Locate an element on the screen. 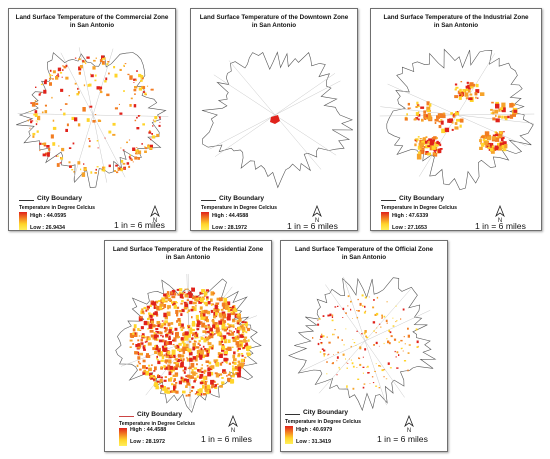 The width and height of the screenshot is (550, 459). temperature-color-ramp is located at coordinates (289, 435).